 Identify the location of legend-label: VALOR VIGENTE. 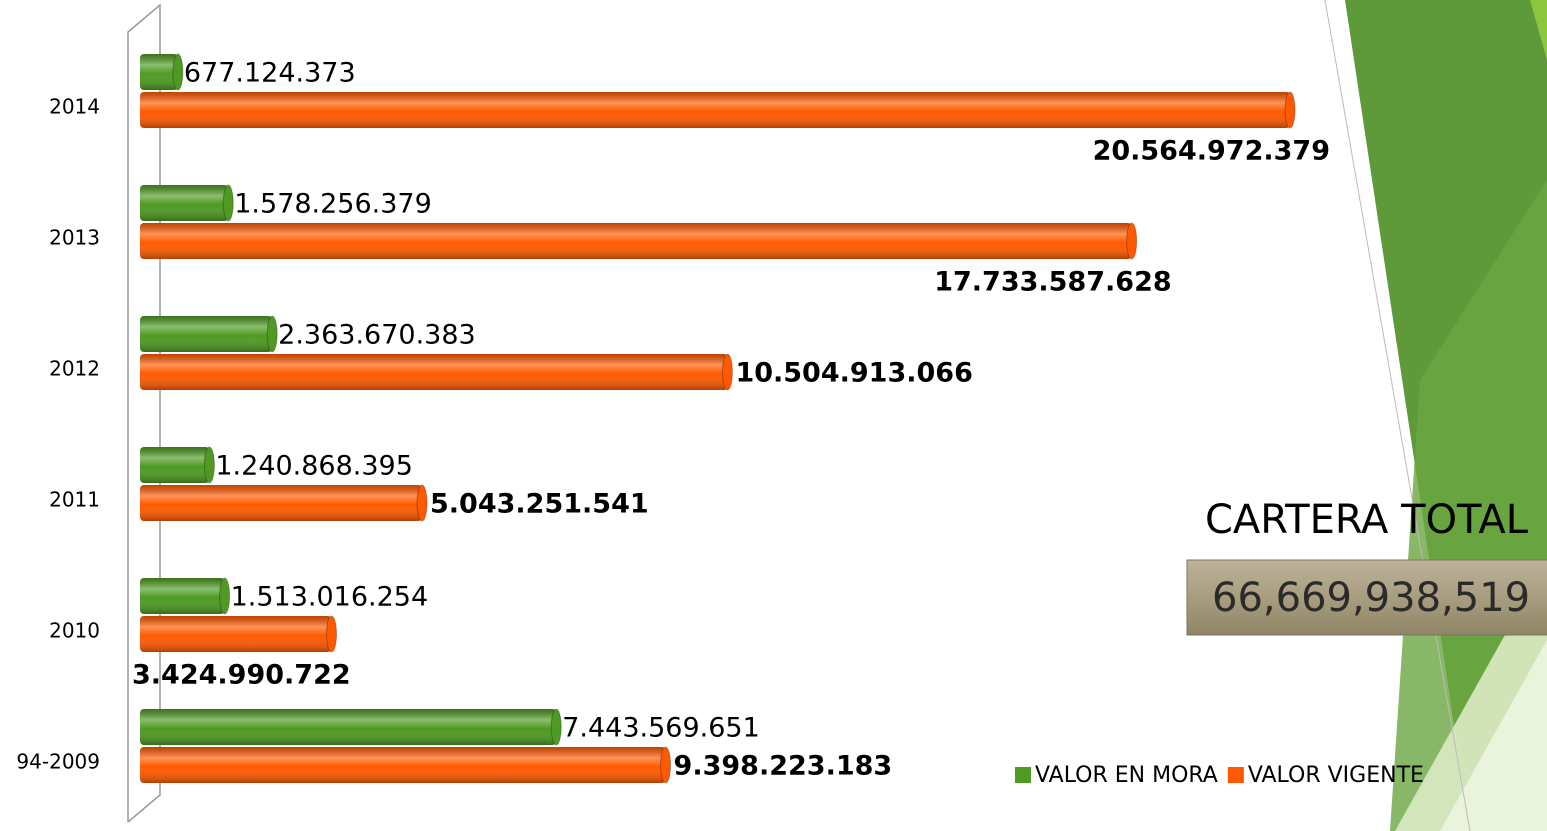
(1336, 775).